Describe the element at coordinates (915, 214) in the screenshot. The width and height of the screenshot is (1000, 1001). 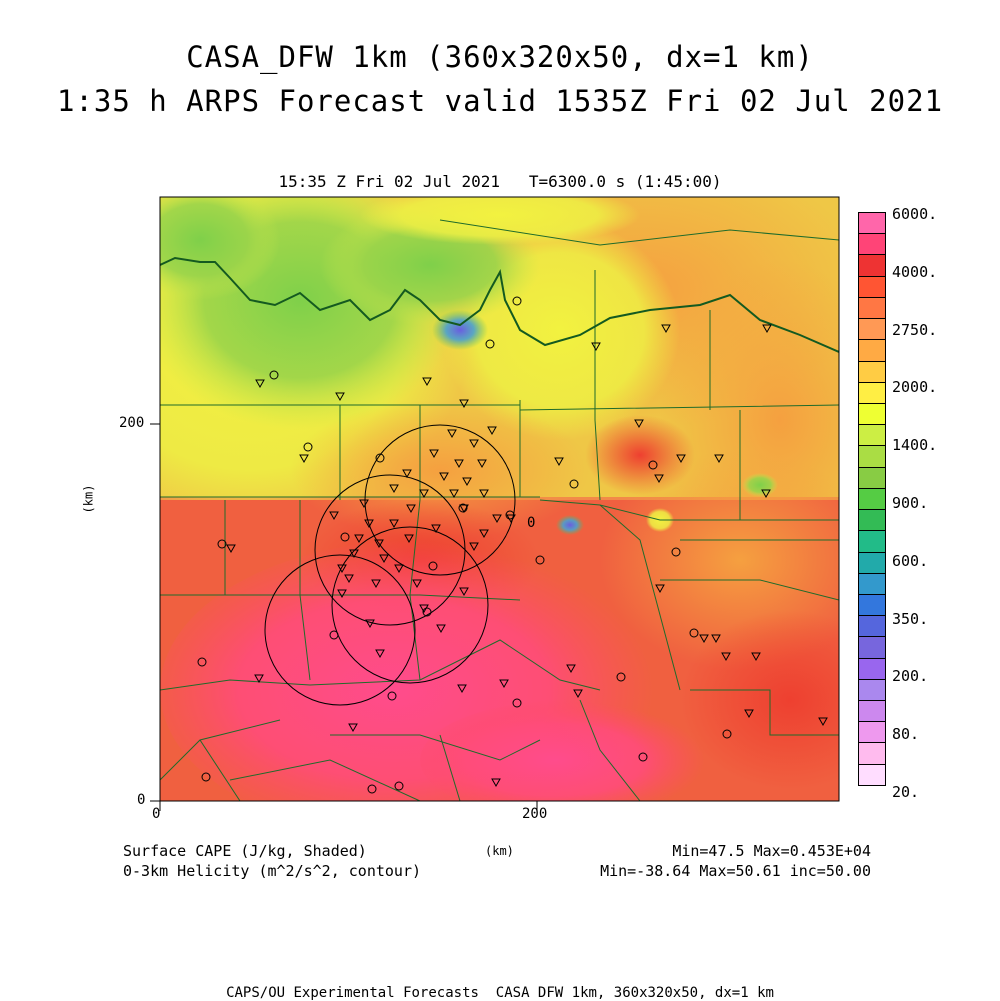
I see `colorbar-label: 6000.` at that location.